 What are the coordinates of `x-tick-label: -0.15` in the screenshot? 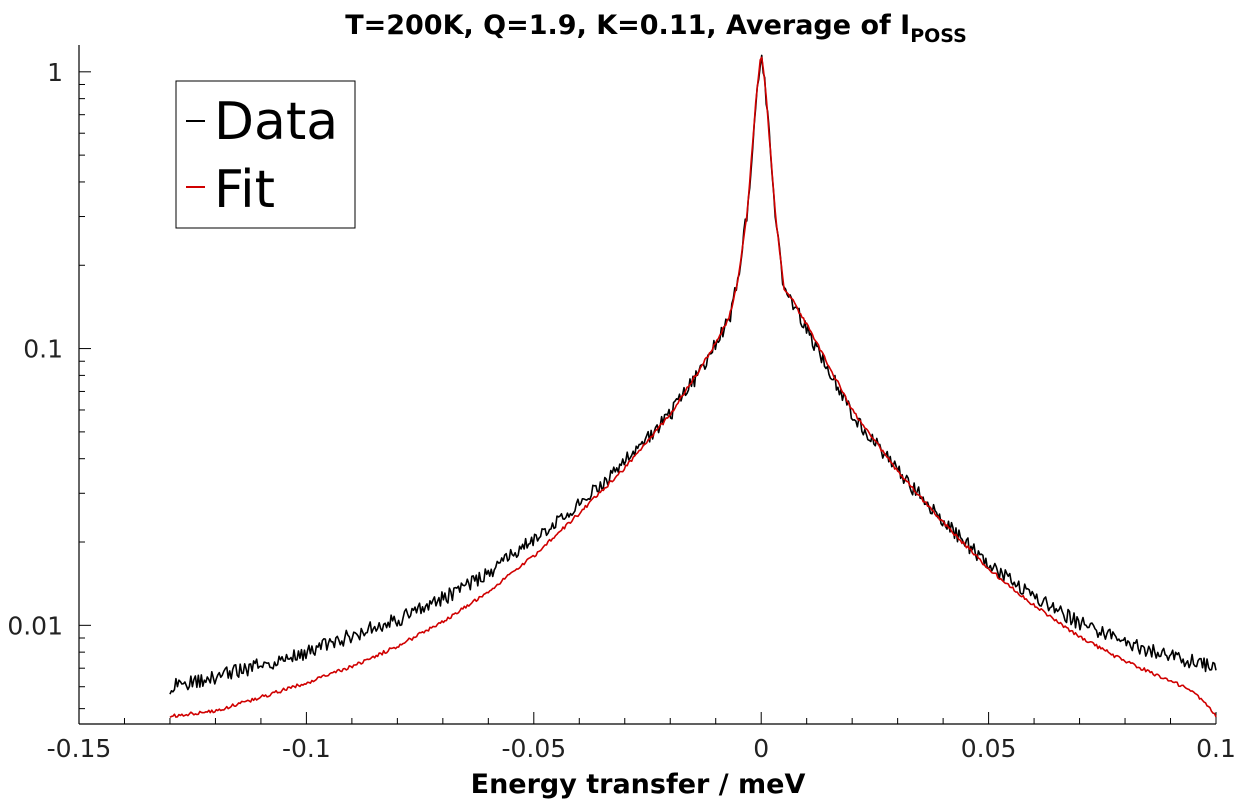 It's located at (79, 748).